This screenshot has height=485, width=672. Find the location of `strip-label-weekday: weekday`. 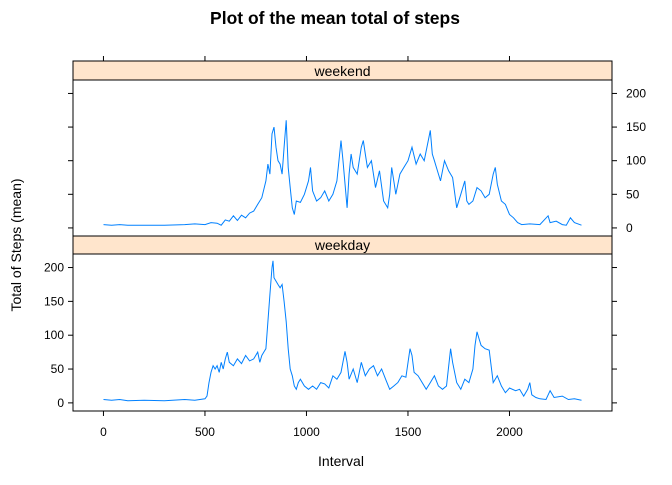

strip-label-weekday: weekday is located at coordinates (342, 245).